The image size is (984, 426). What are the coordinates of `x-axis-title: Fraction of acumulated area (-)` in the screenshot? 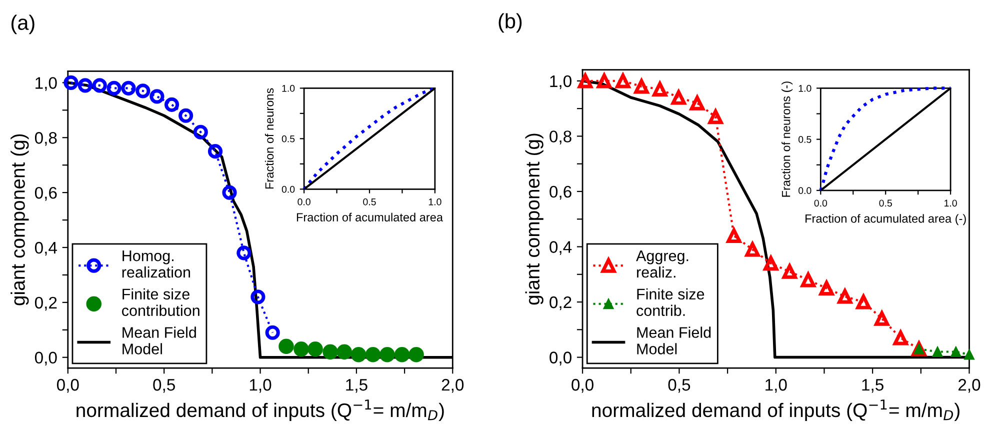 It's located at (886, 220).